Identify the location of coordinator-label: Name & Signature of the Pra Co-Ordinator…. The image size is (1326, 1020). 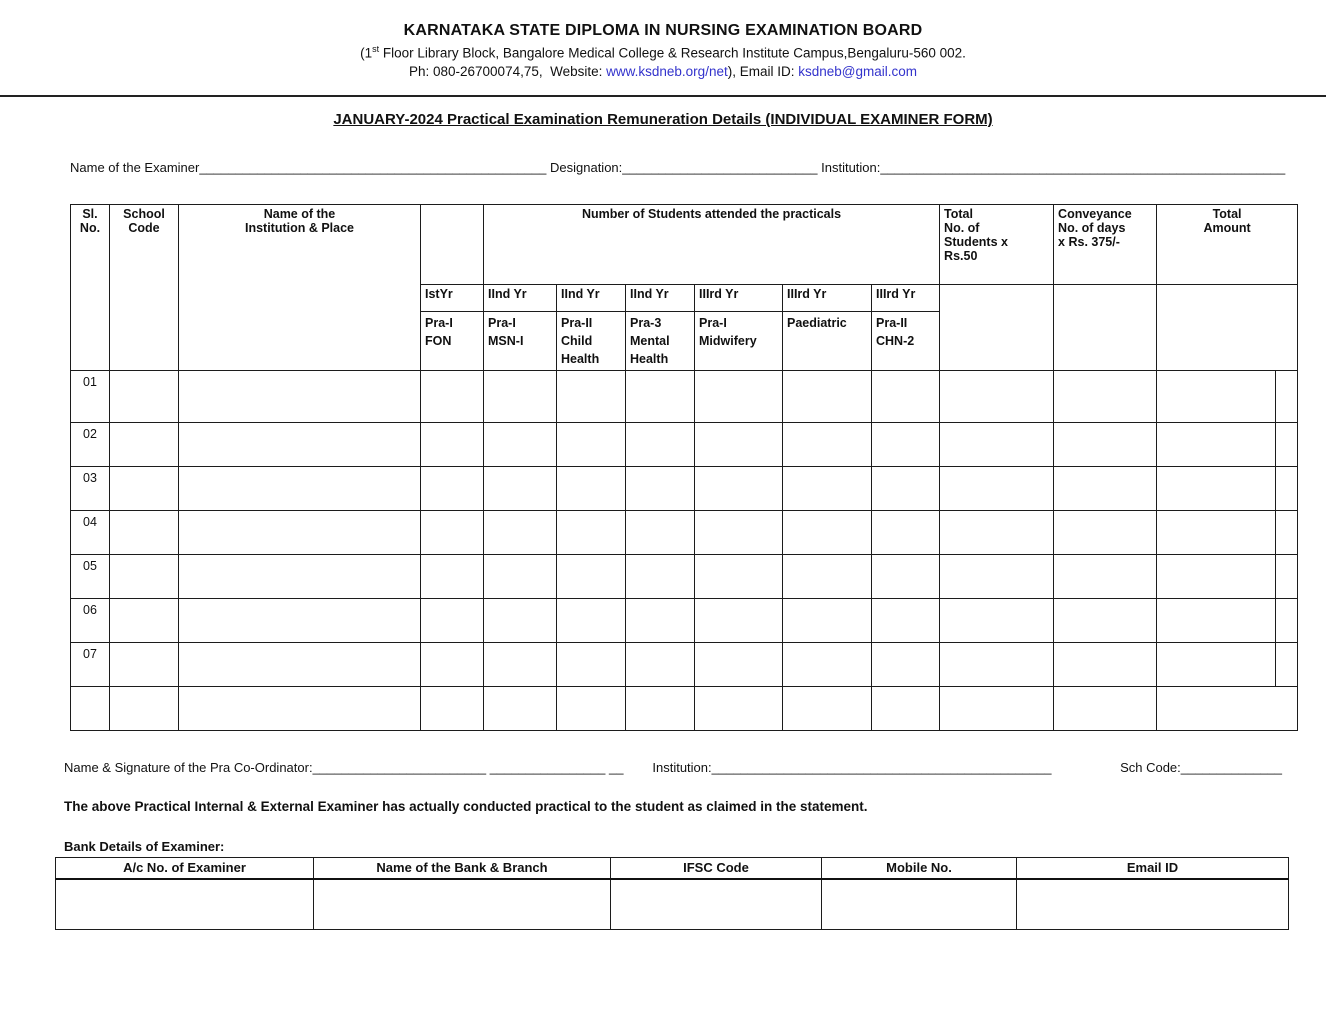
(188, 767).